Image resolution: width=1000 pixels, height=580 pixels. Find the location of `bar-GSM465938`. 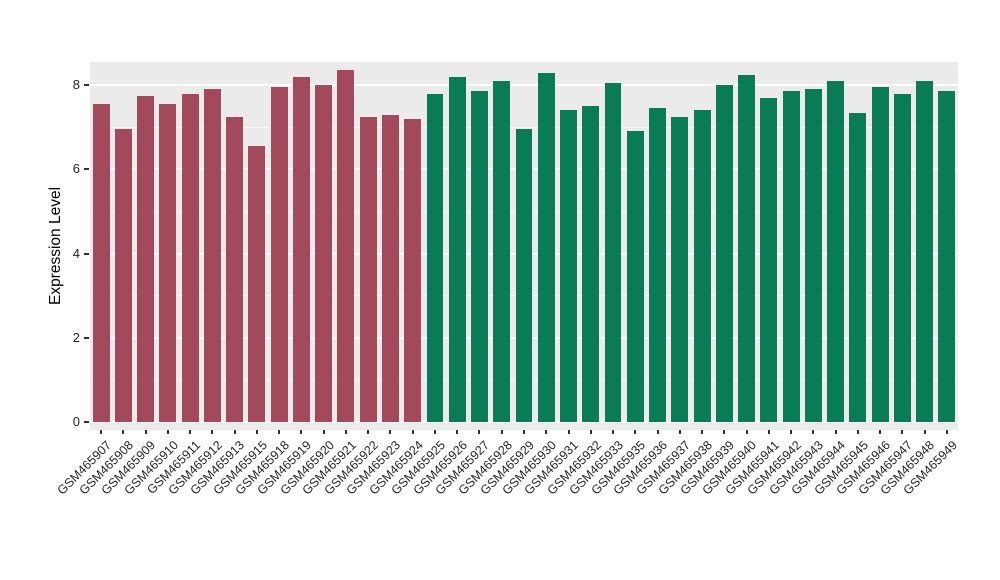

bar-GSM465938 is located at coordinates (702, 266).